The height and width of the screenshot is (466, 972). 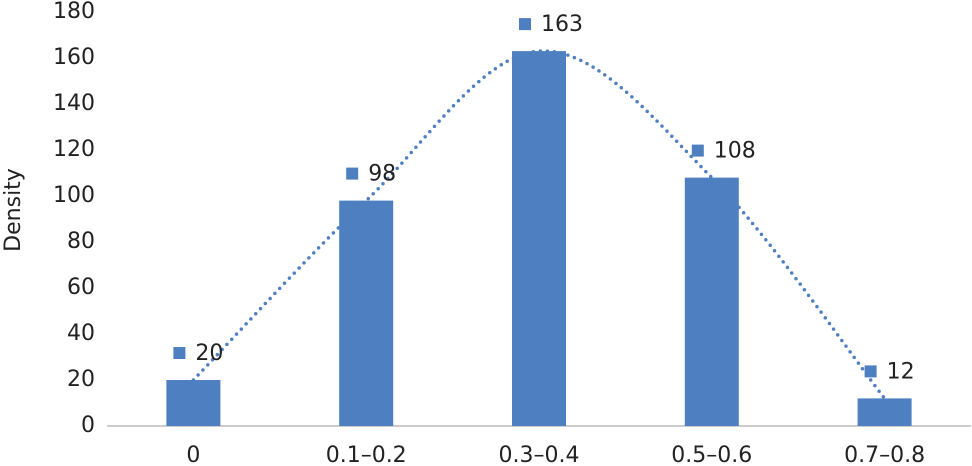 What do you see at coordinates (81, 241) in the screenshot?
I see `y-tick-label: 80` at bounding box center [81, 241].